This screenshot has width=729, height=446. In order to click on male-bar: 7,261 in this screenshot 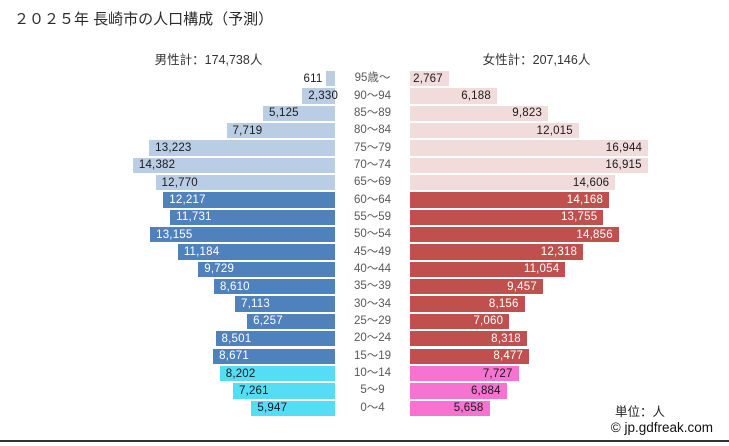, I will do `click(283, 391)`.